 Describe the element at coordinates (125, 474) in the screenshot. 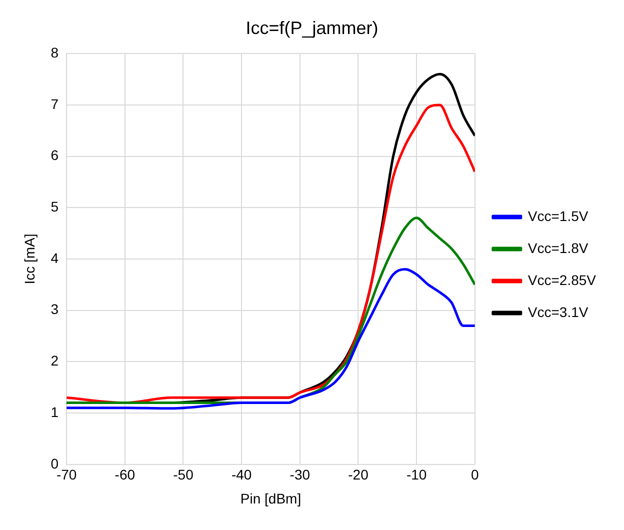

I see `x-tick-label: -60` at that location.